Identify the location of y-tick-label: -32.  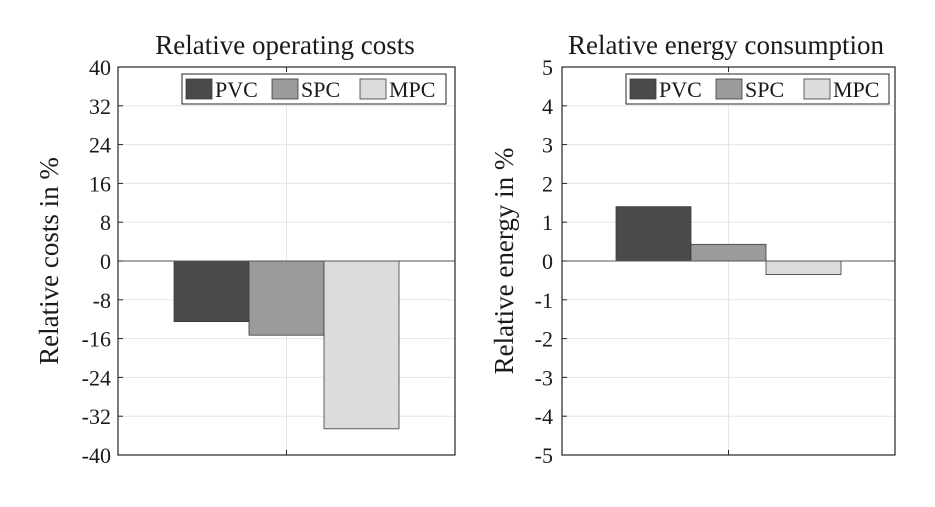
(96, 416).